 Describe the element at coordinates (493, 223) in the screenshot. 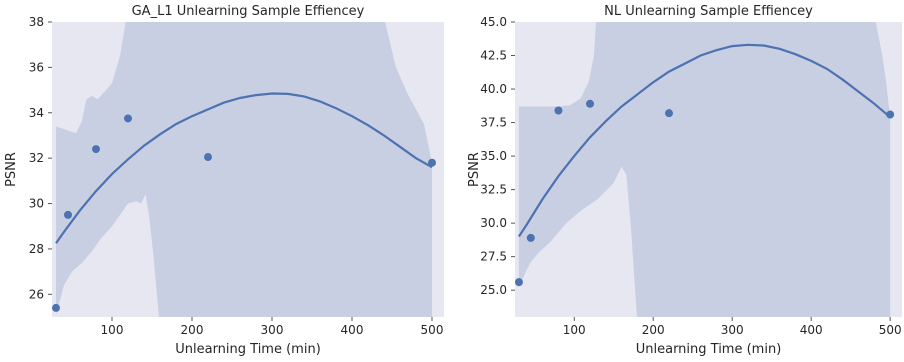

I see `y-tick-label: 30.0` at that location.